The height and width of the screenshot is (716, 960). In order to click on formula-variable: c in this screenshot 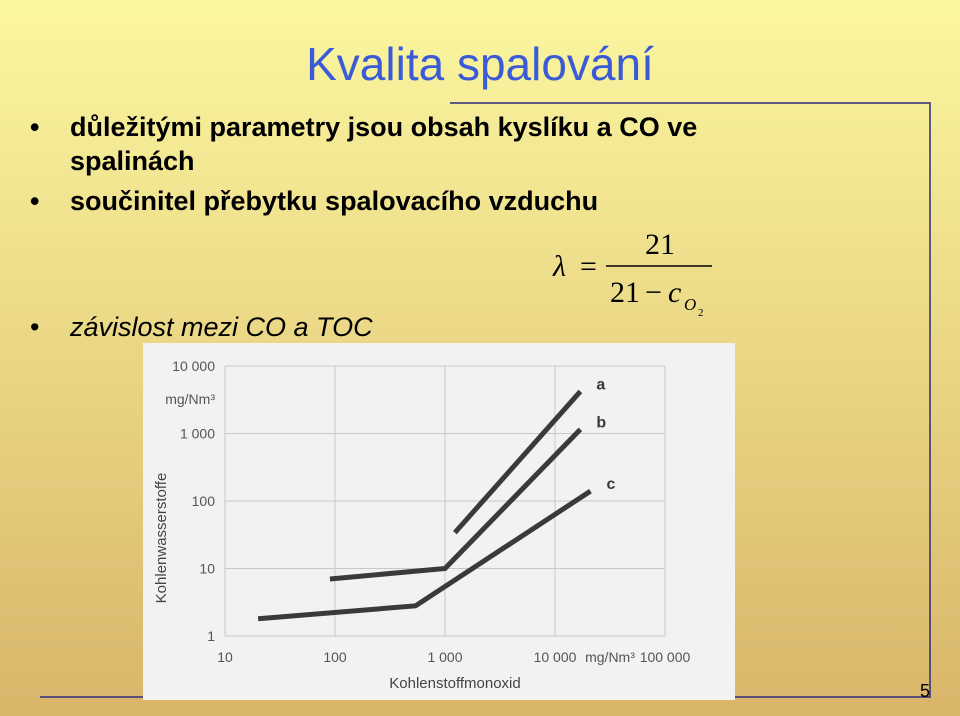, I will do `click(674, 292)`.